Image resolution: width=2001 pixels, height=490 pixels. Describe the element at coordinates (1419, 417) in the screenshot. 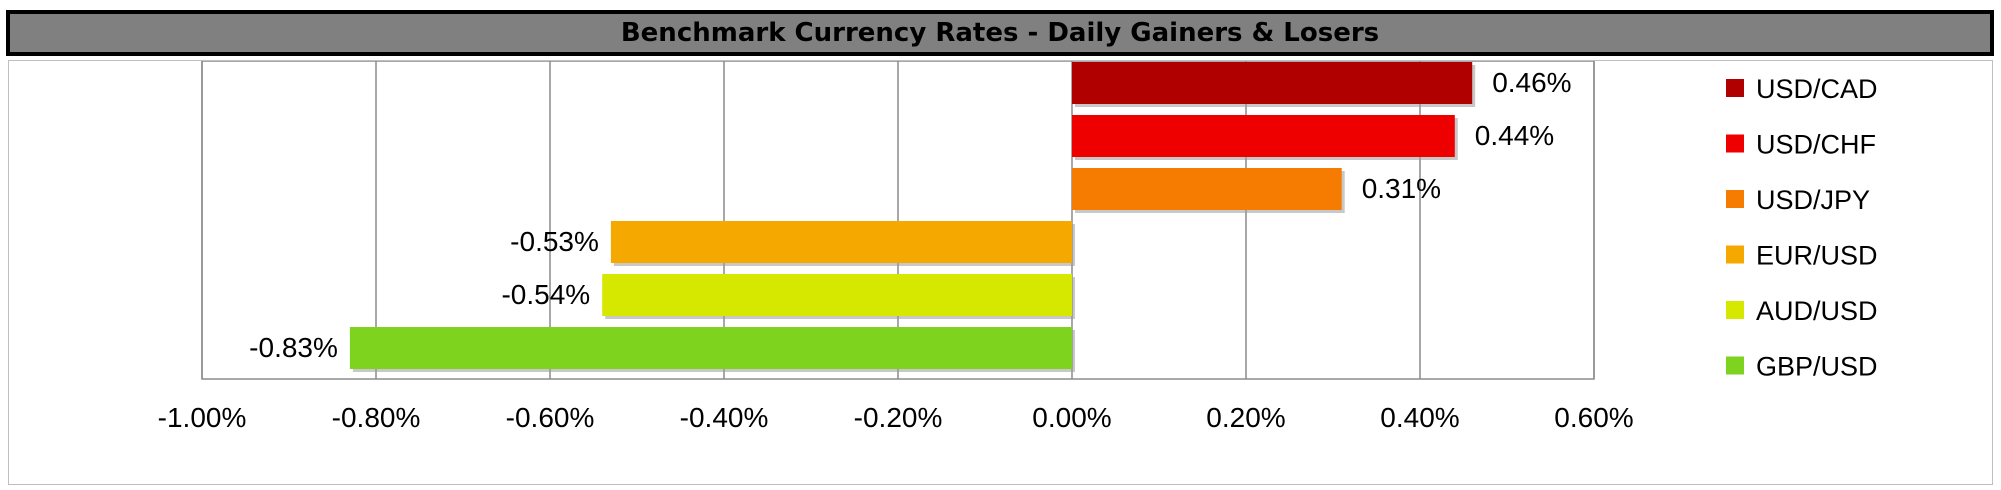

I see `x-tick-label: 0.40%` at that location.